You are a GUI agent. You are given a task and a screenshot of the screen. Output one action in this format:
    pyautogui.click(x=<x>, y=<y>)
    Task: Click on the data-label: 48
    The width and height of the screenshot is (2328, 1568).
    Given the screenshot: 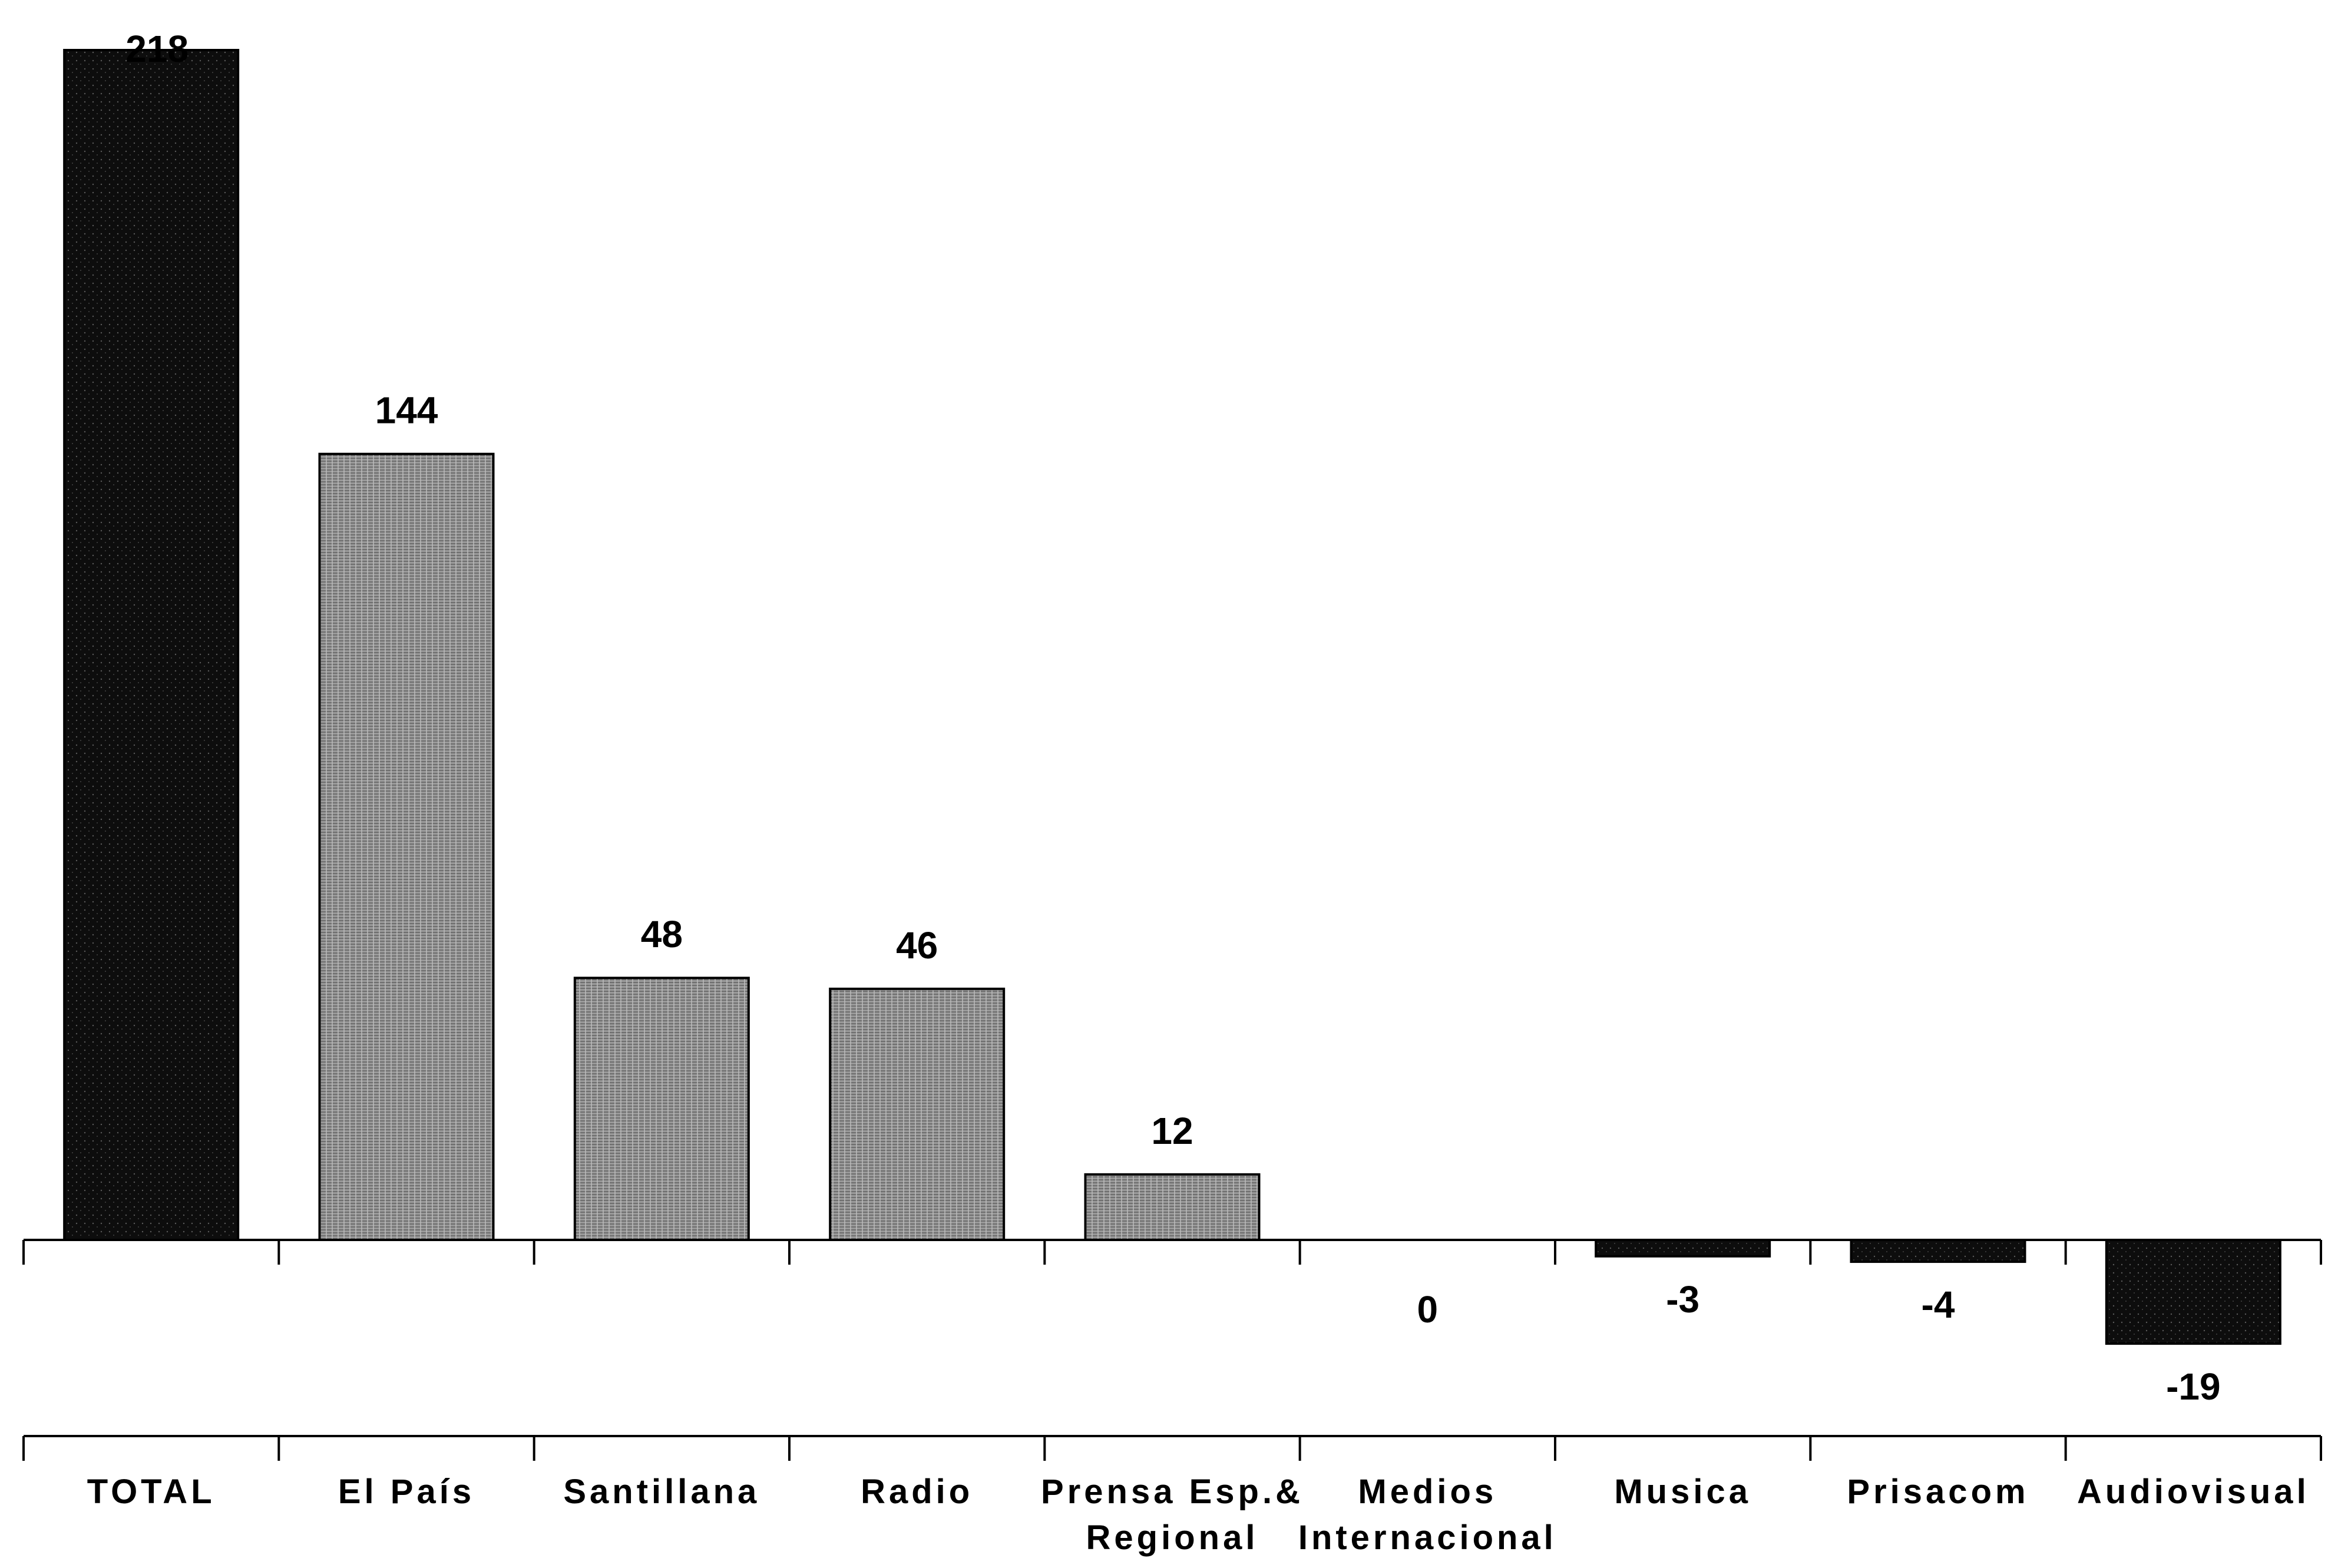 What is the action you would take?
    pyautogui.click(x=662, y=934)
    